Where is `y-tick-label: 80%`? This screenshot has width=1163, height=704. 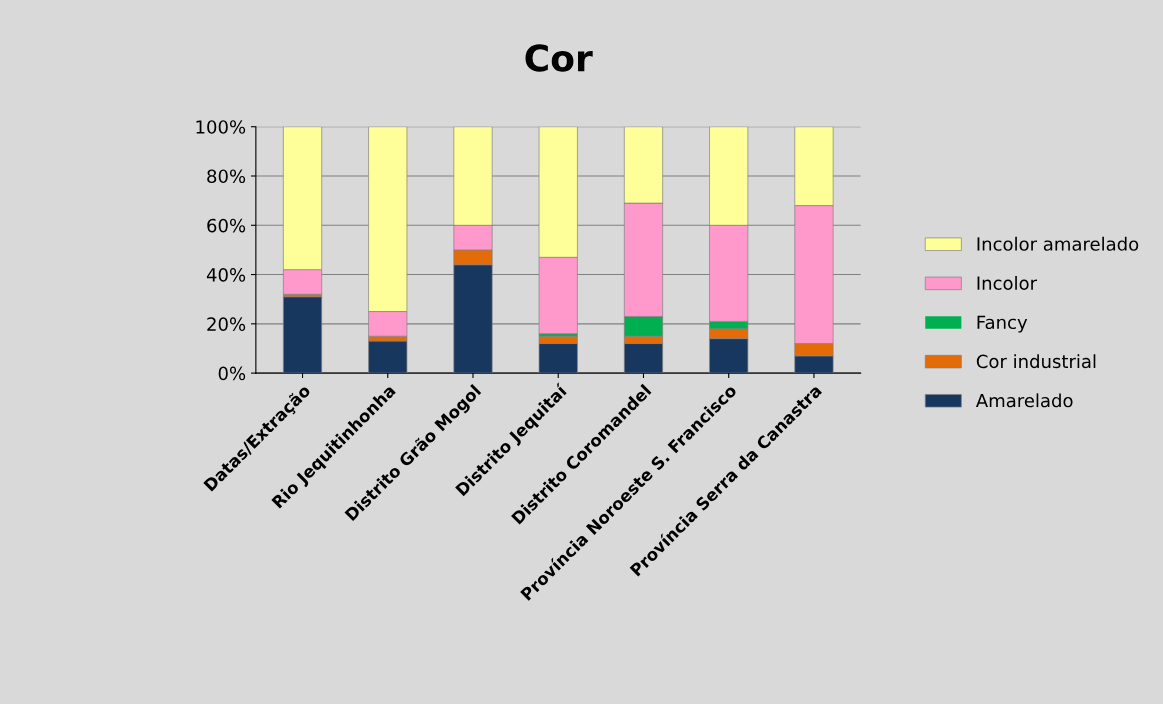
y-tick-label: 80% is located at coordinates (226, 176).